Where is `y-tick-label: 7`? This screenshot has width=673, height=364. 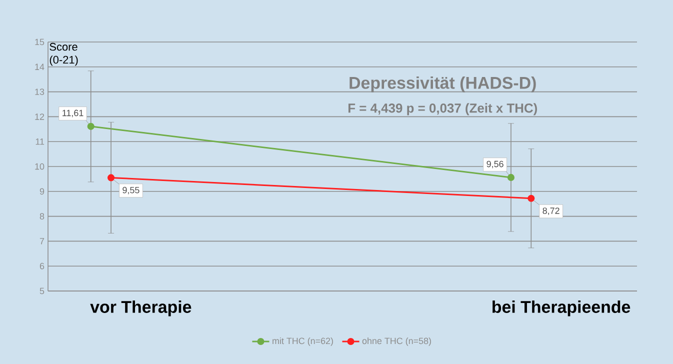 y-tick-label: 7 is located at coordinates (42, 241).